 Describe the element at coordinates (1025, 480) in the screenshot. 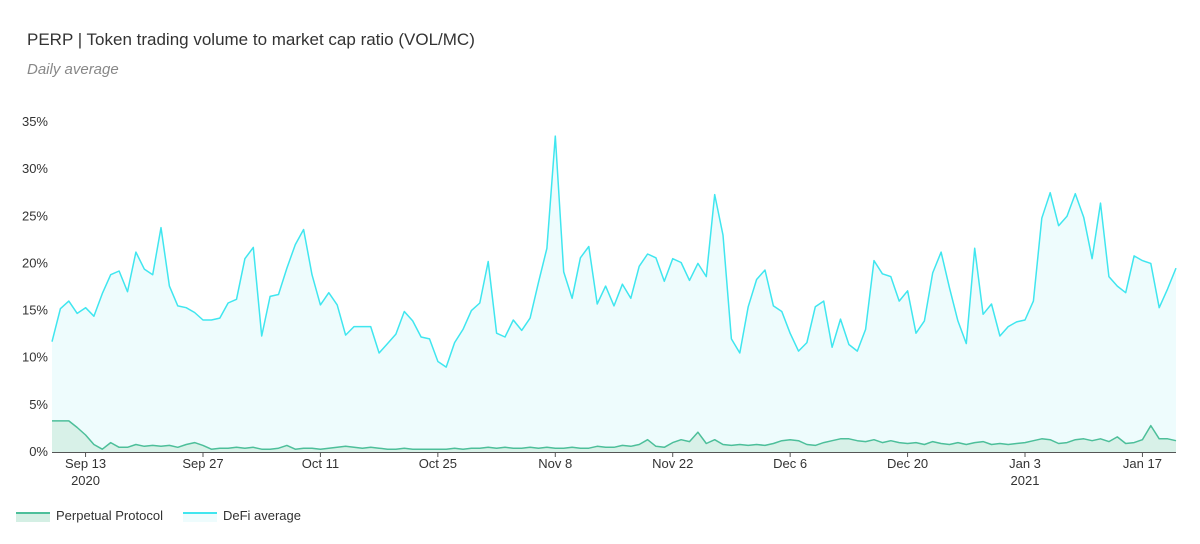

I see `x-tick-year-label: 2021` at that location.